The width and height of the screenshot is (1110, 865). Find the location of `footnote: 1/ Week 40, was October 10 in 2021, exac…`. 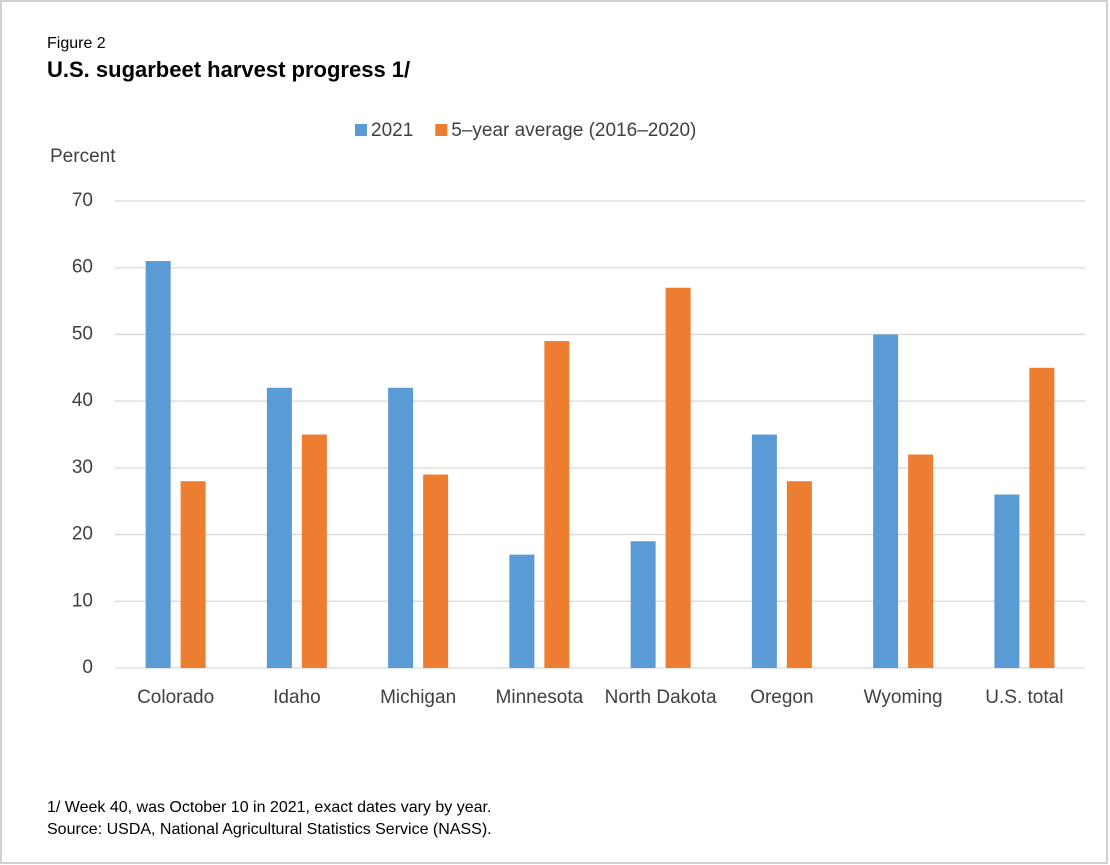

footnote: 1/ Week 40, was October 10 in 2021, exac… is located at coordinates (269, 807).